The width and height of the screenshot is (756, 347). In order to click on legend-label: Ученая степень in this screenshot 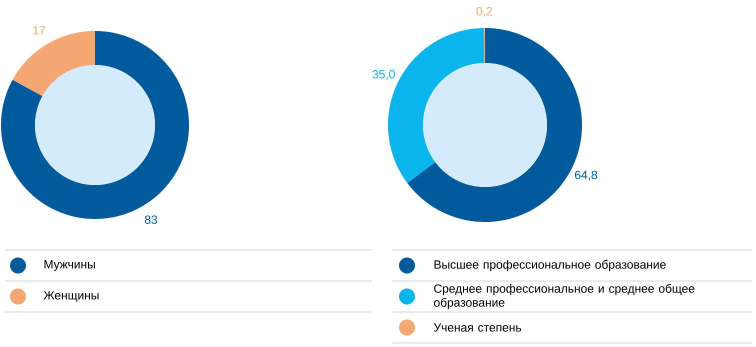, I will do `click(478, 327)`.